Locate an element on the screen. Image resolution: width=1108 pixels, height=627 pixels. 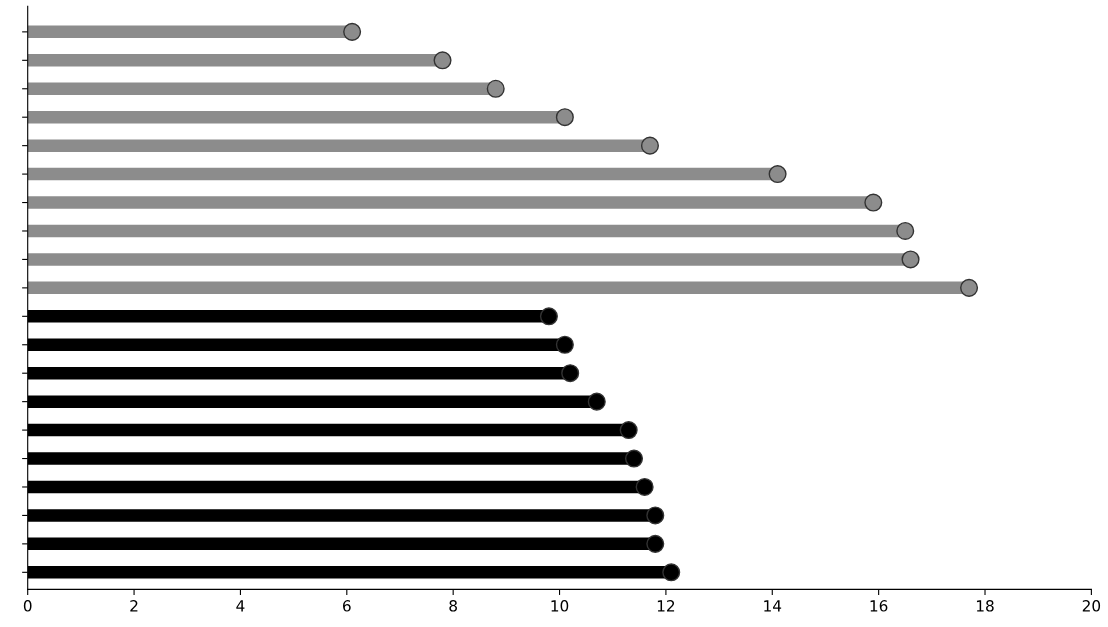
x-tick-label: 20 is located at coordinates (1091, 606).